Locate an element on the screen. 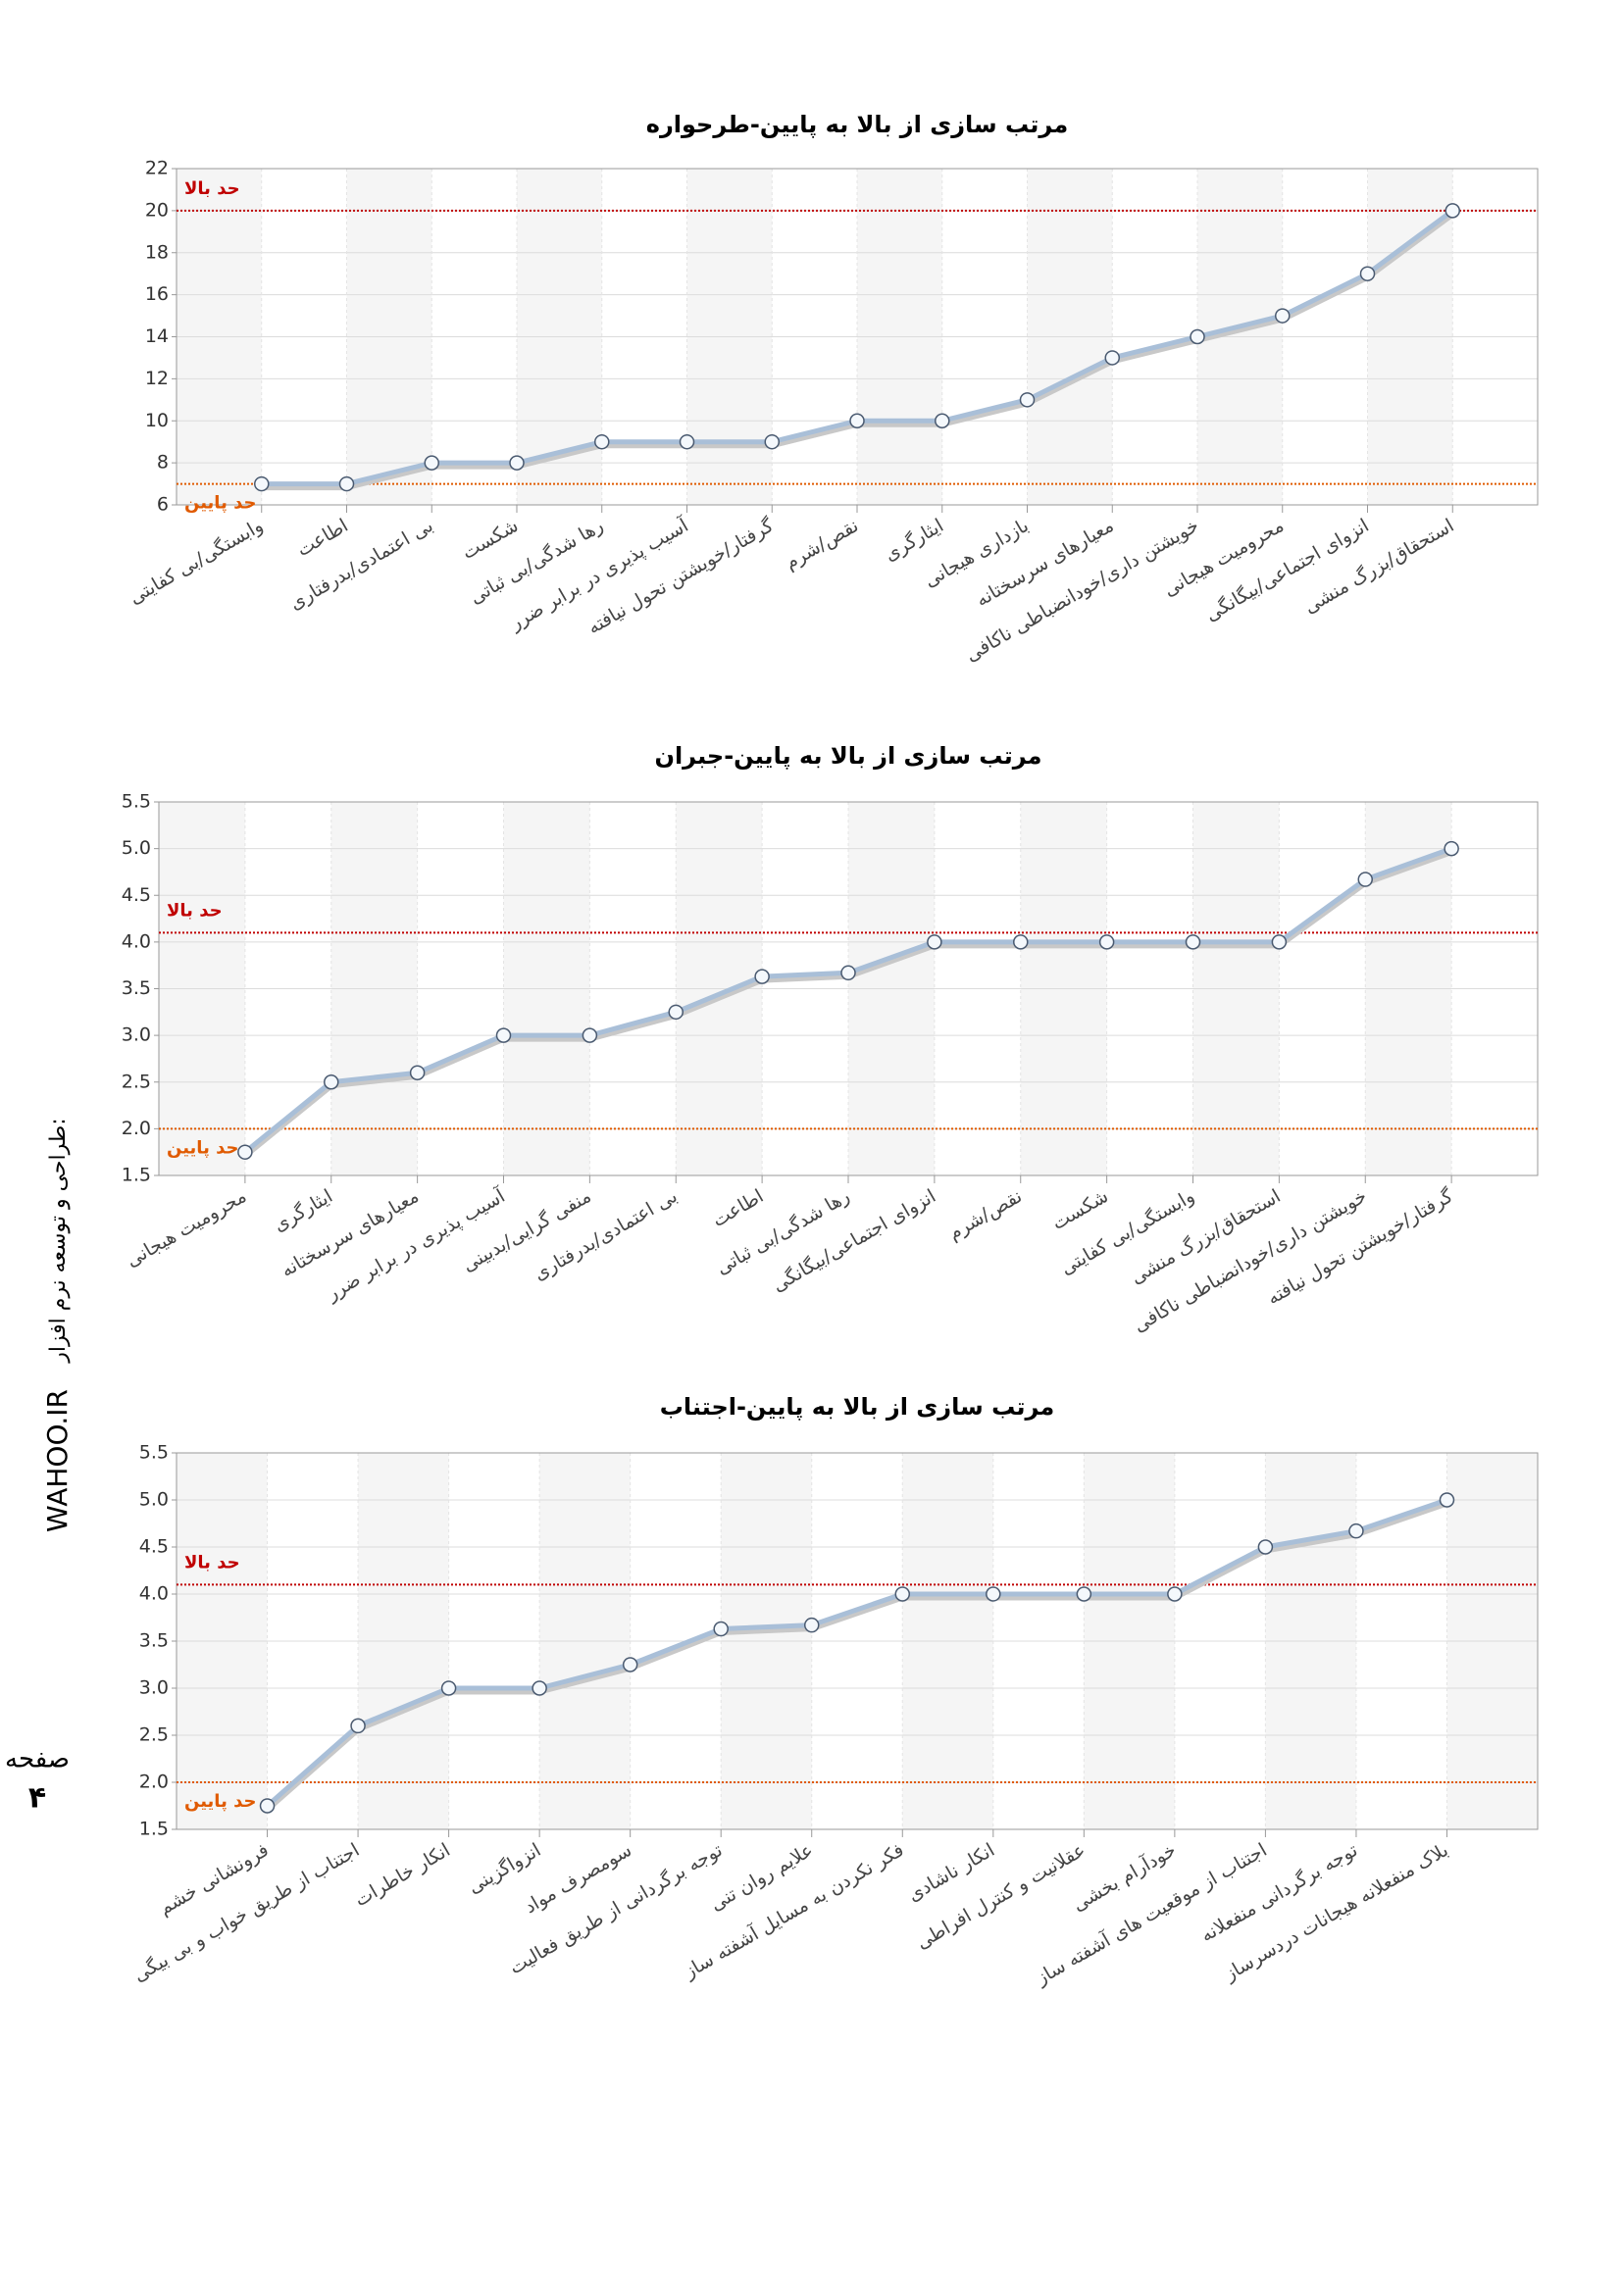  y-tick-label: 3.5 is located at coordinates (154, 1641).